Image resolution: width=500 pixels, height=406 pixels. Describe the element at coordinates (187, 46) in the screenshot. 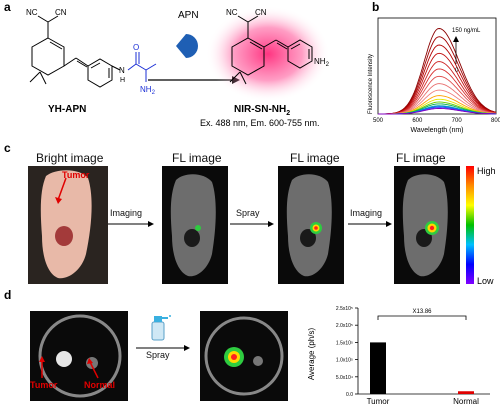

I see `apn-enzyme-icon` at that location.